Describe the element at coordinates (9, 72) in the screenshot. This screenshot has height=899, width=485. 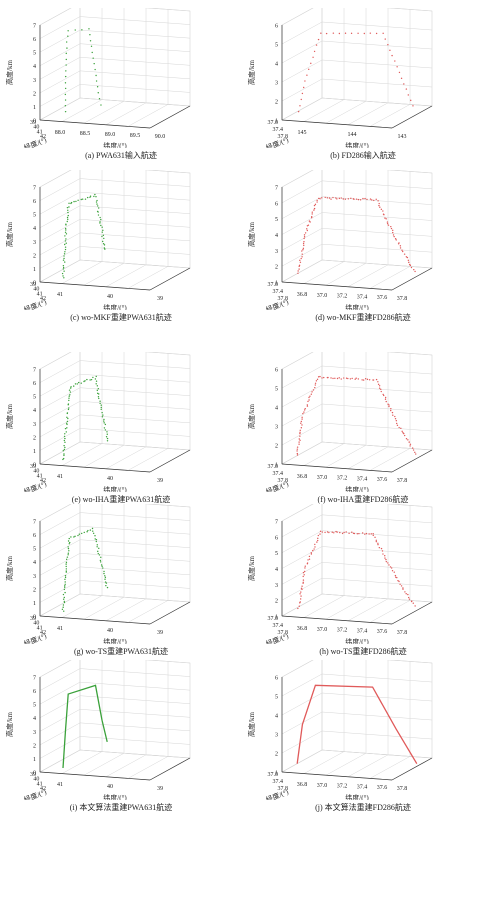
I see `z-axis-label: 高度/km` at that location.